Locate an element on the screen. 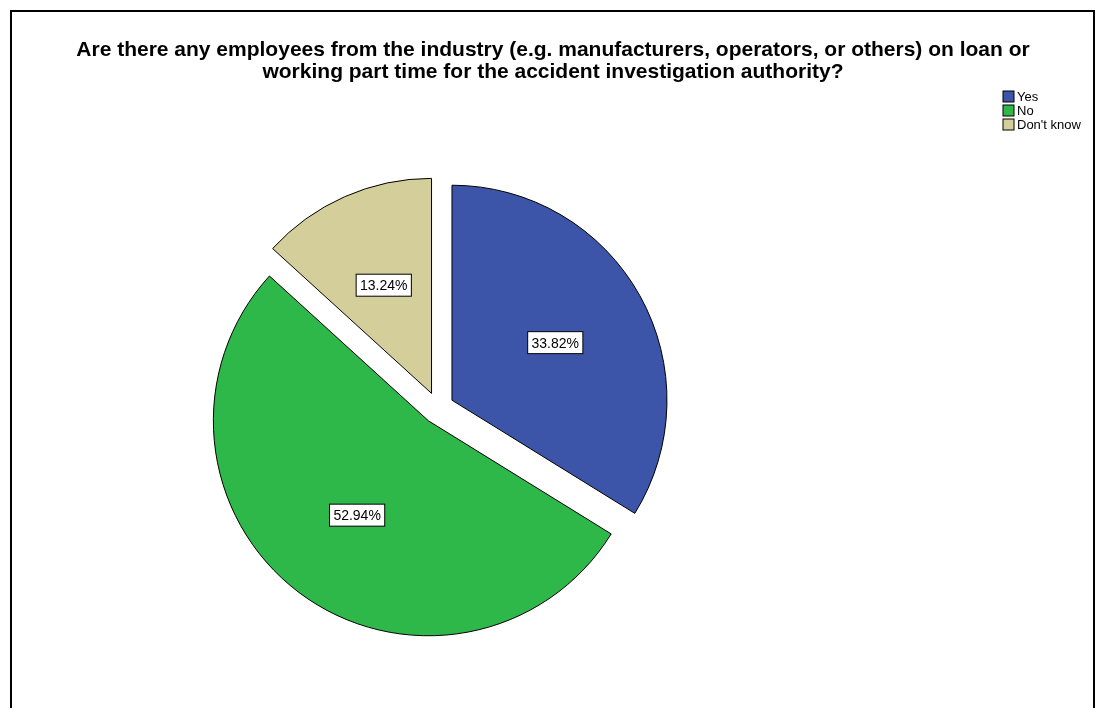 The width and height of the screenshot is (1104, 715). chart-title: Are there any employees from the industry (e.g. manufacturers, operators, or others) on loan or working part time for the accident investigation authority? is located at coordinates (553, 59).